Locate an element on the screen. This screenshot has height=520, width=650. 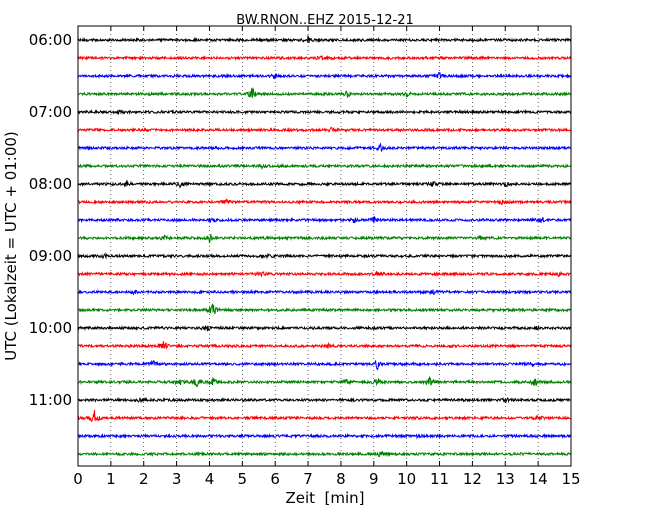
x-tick-label: 4 is located at coordinates (210, 479).